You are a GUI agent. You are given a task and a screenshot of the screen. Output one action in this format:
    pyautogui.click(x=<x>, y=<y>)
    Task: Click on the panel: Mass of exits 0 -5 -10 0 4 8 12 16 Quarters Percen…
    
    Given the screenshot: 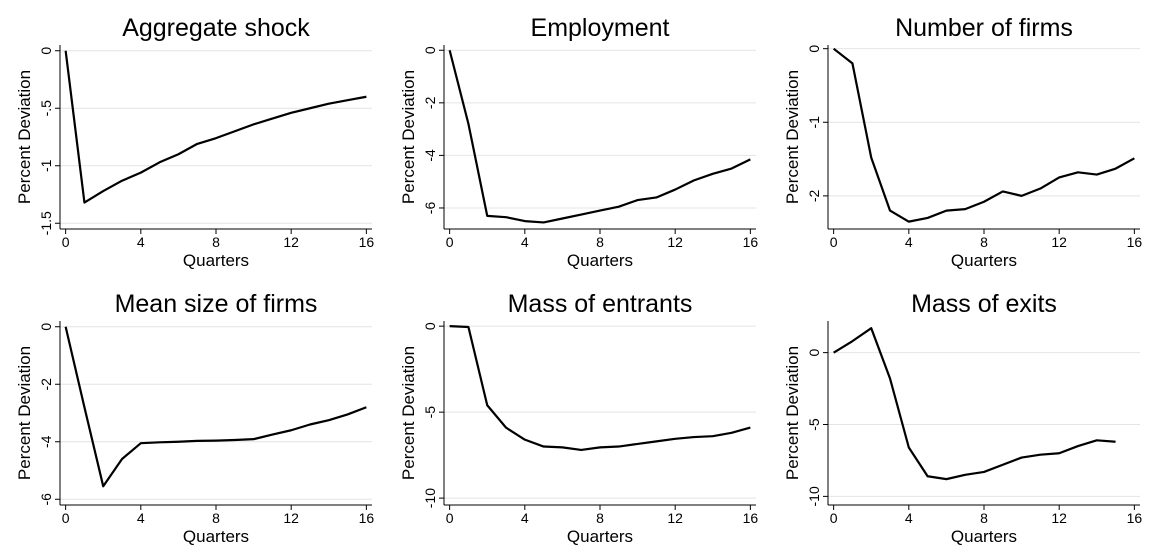 What is the action you would take?
    pyautogui.click(x=962, y=418)
    